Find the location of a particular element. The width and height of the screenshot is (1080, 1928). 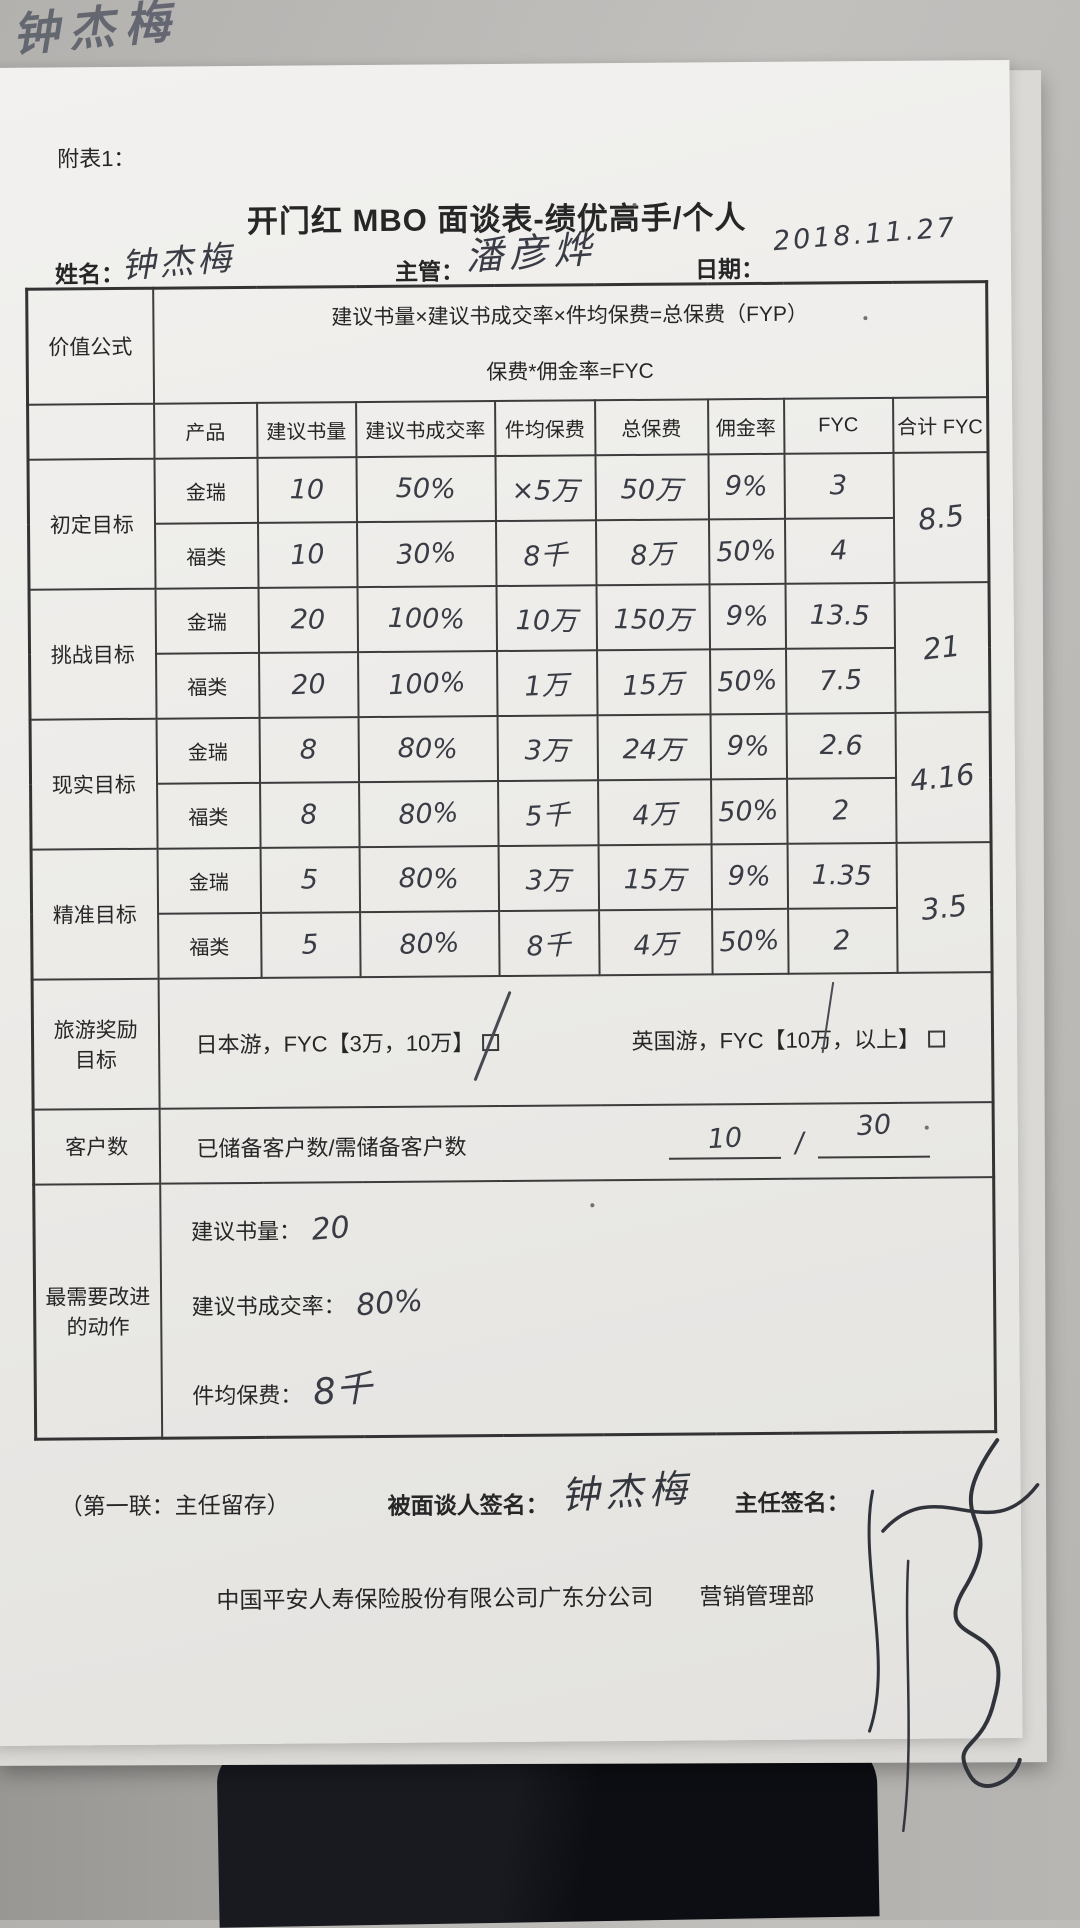

handwritten-value: 100% is located at coordinates (427, 683).